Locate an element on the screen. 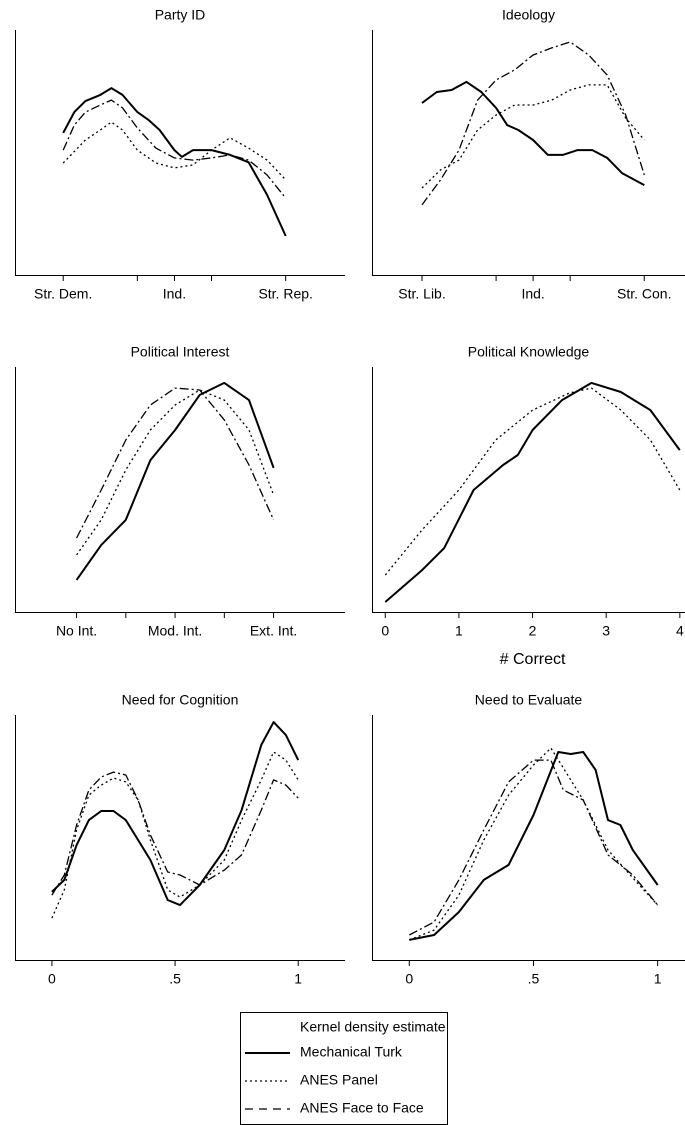 The width and height of the screenshot is (685, 1125). x-tick-label: Ext. Int. is located at coordinates (273, 631).